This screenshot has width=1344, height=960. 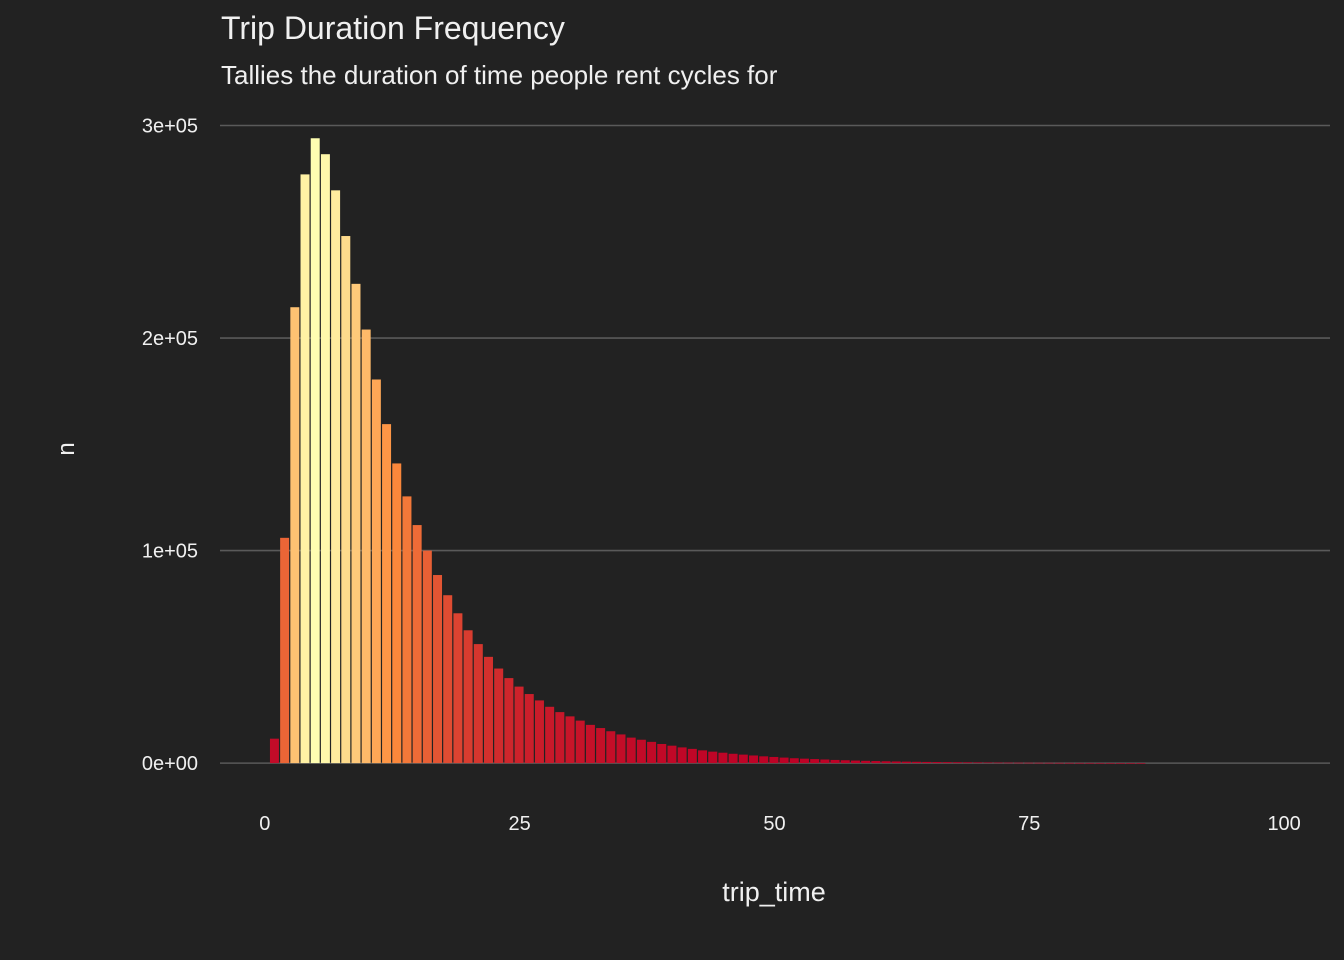 What do you see at coordinates (1029, 824) in the screenshot?
I see `x-tick-label-3: 75` at bounding box center [1029, 824].